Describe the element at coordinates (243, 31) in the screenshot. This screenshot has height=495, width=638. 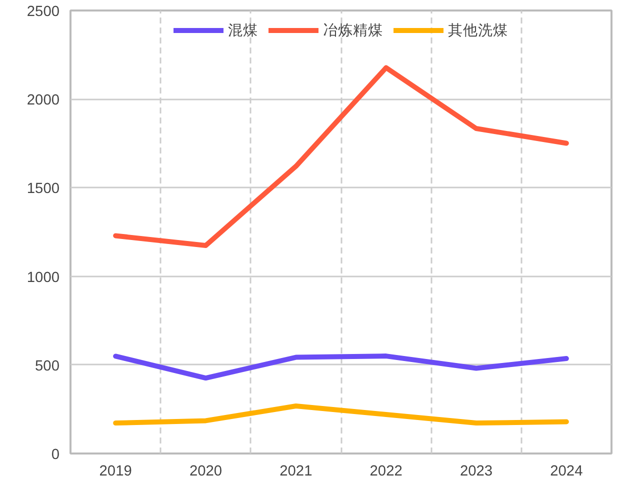
I see `legend-label: 混煤` at that location.